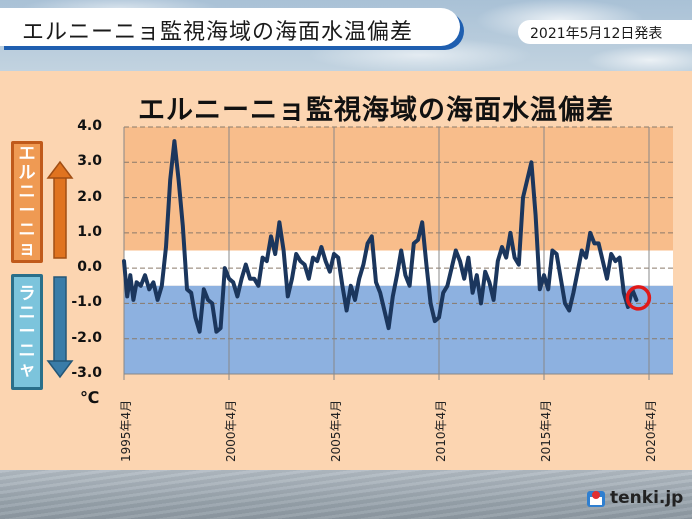 This screenshot has width=692, height=519. Describe the element at coordinates (86, 373) in the screenshot. I see `y-tick-label: -3.0` at that location.